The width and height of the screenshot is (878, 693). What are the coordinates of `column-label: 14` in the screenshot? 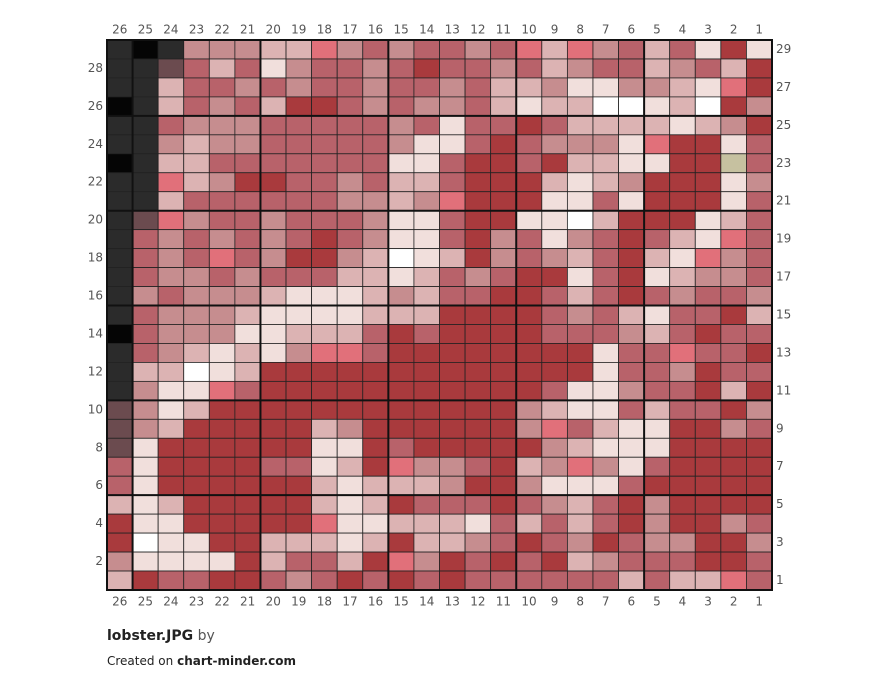 It's located at (426, 30).